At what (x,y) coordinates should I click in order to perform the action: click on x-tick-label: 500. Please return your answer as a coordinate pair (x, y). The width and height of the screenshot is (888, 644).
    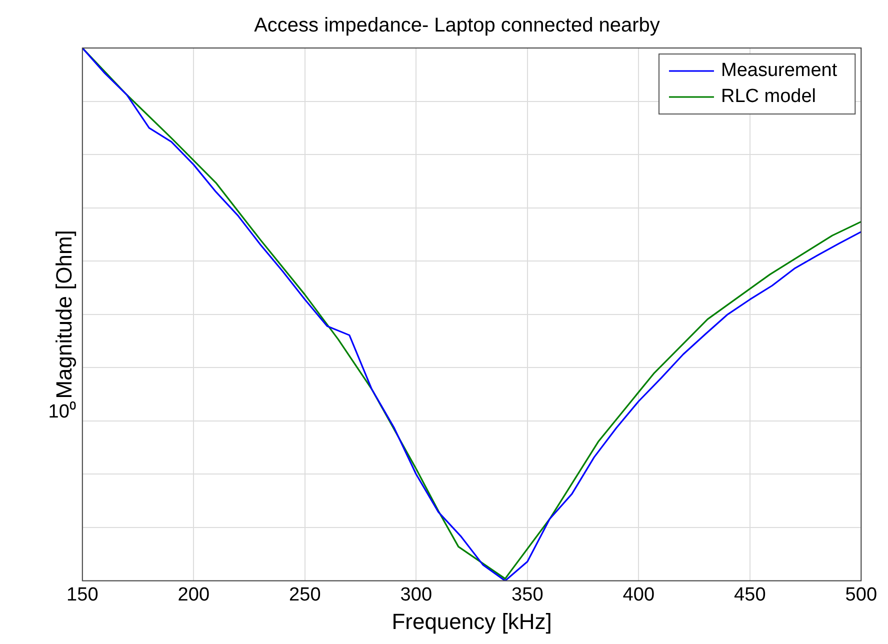
    Looking at the image, I should click on (861, 595).